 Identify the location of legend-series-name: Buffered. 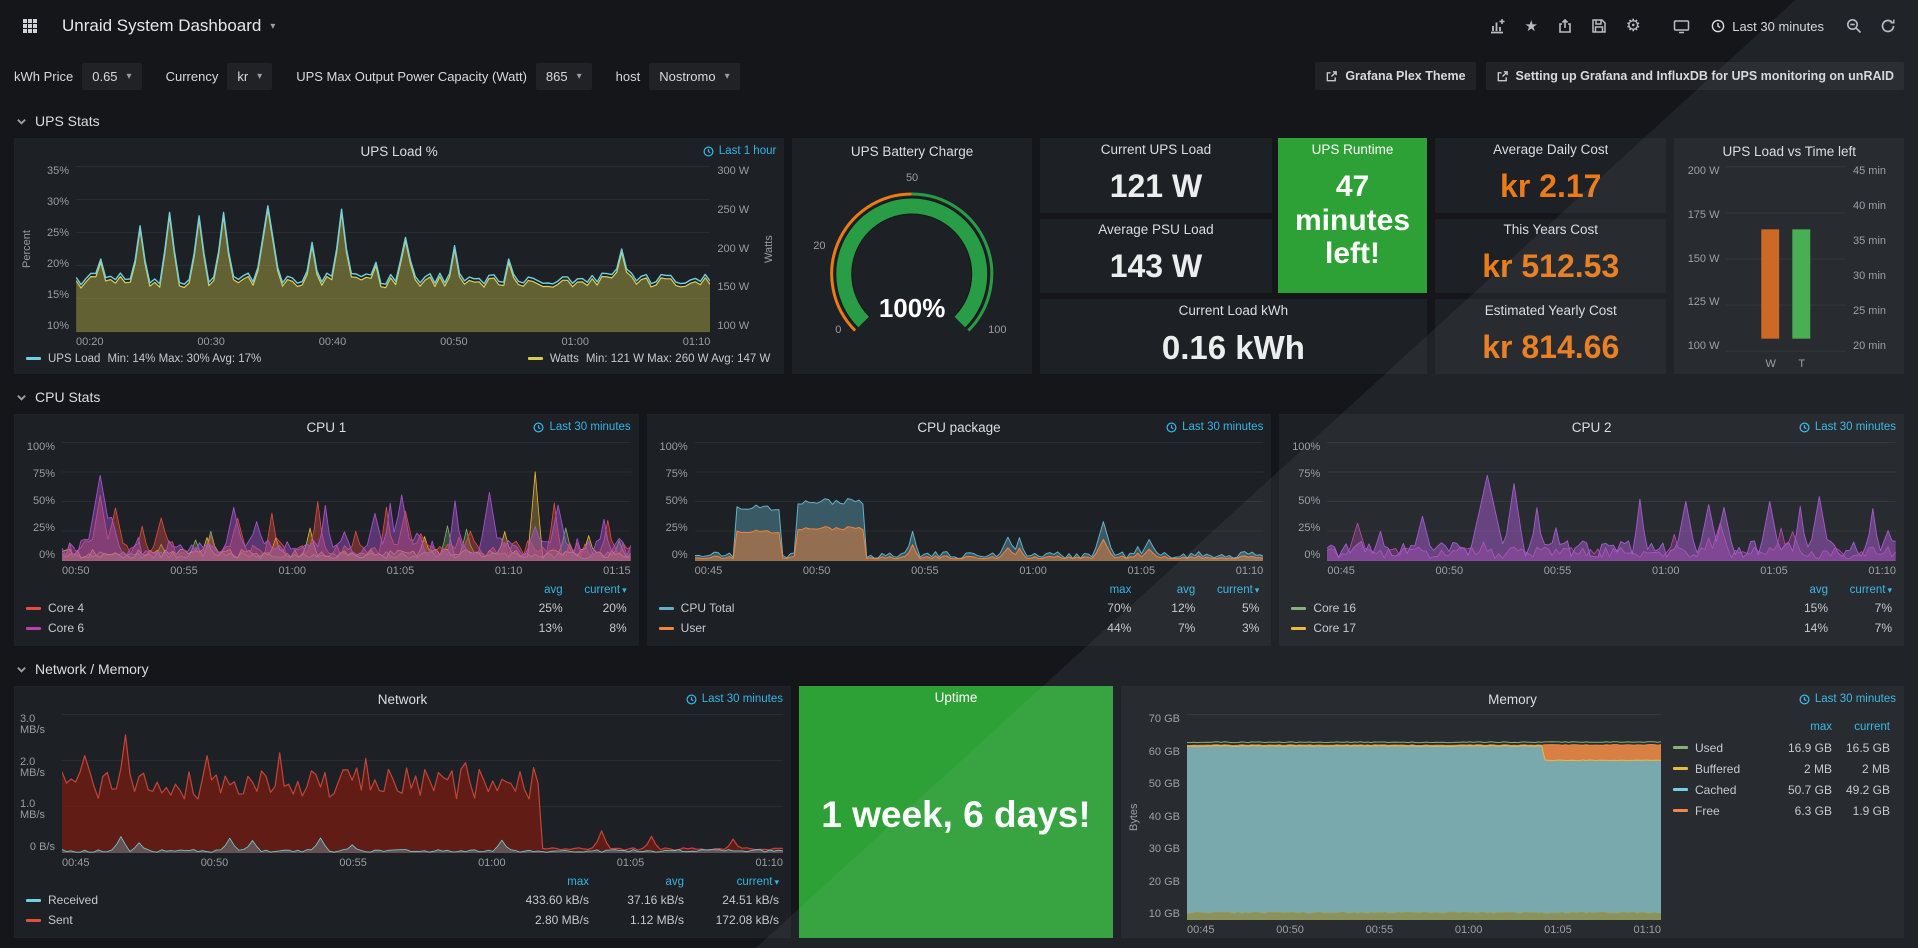
(1723, 769).